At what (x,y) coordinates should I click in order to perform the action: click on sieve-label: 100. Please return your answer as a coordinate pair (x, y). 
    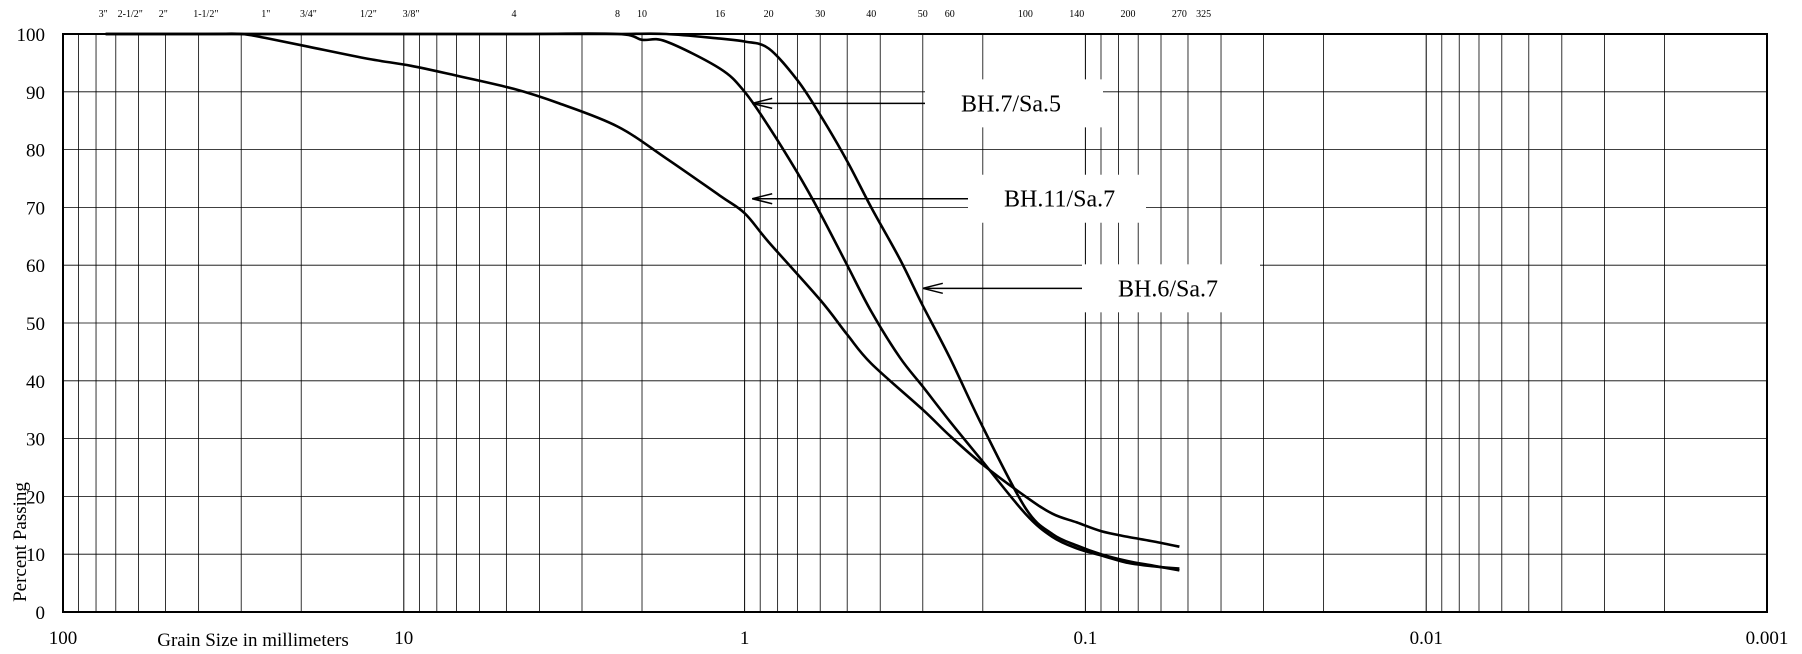
    Looking at the image, I should click on (1025, 14).